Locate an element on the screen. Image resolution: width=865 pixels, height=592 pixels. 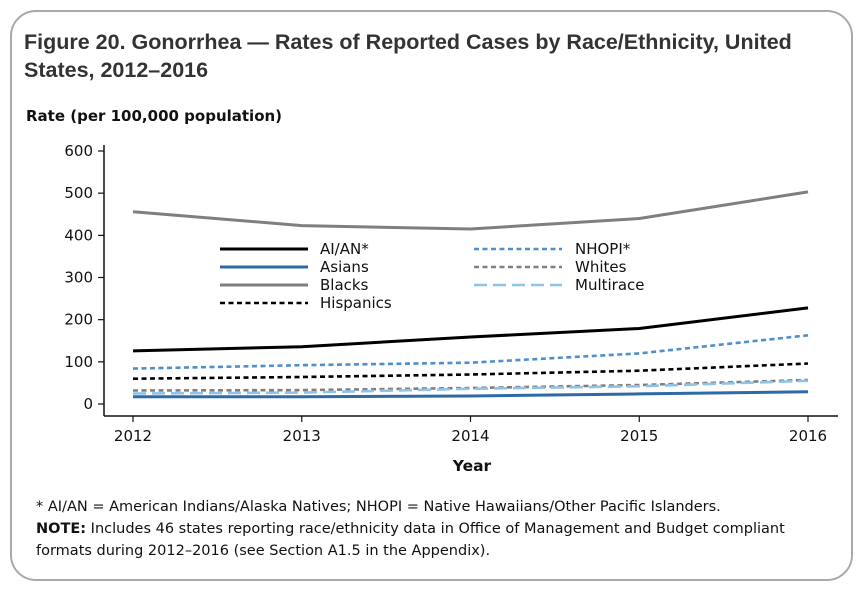
series-line-ai-an is located at coordinates (470, 329).